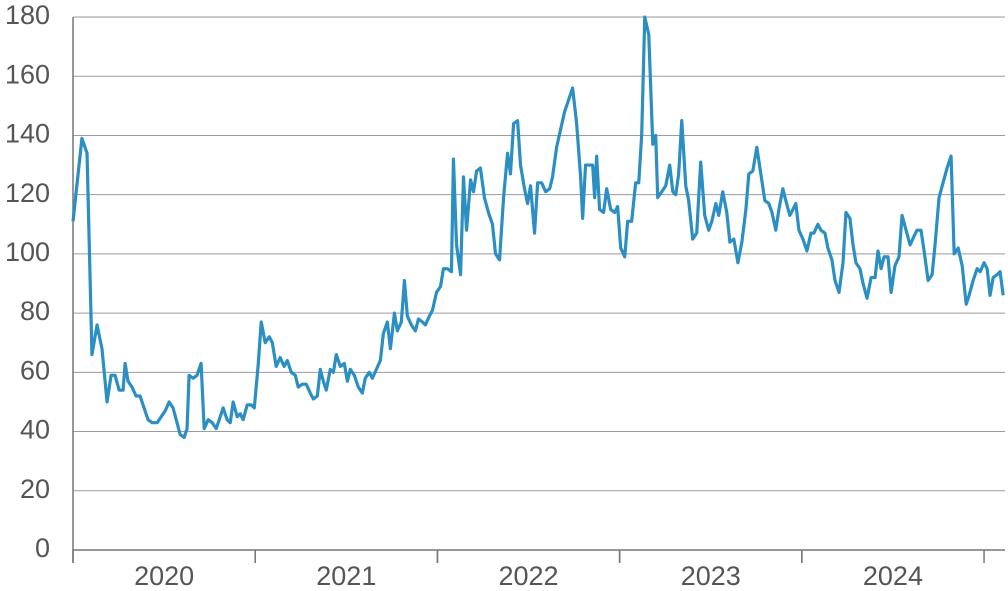  Describe the element at coordinates (35, 430) in the screenshot. I see `y-tick-label: 40` at that location.